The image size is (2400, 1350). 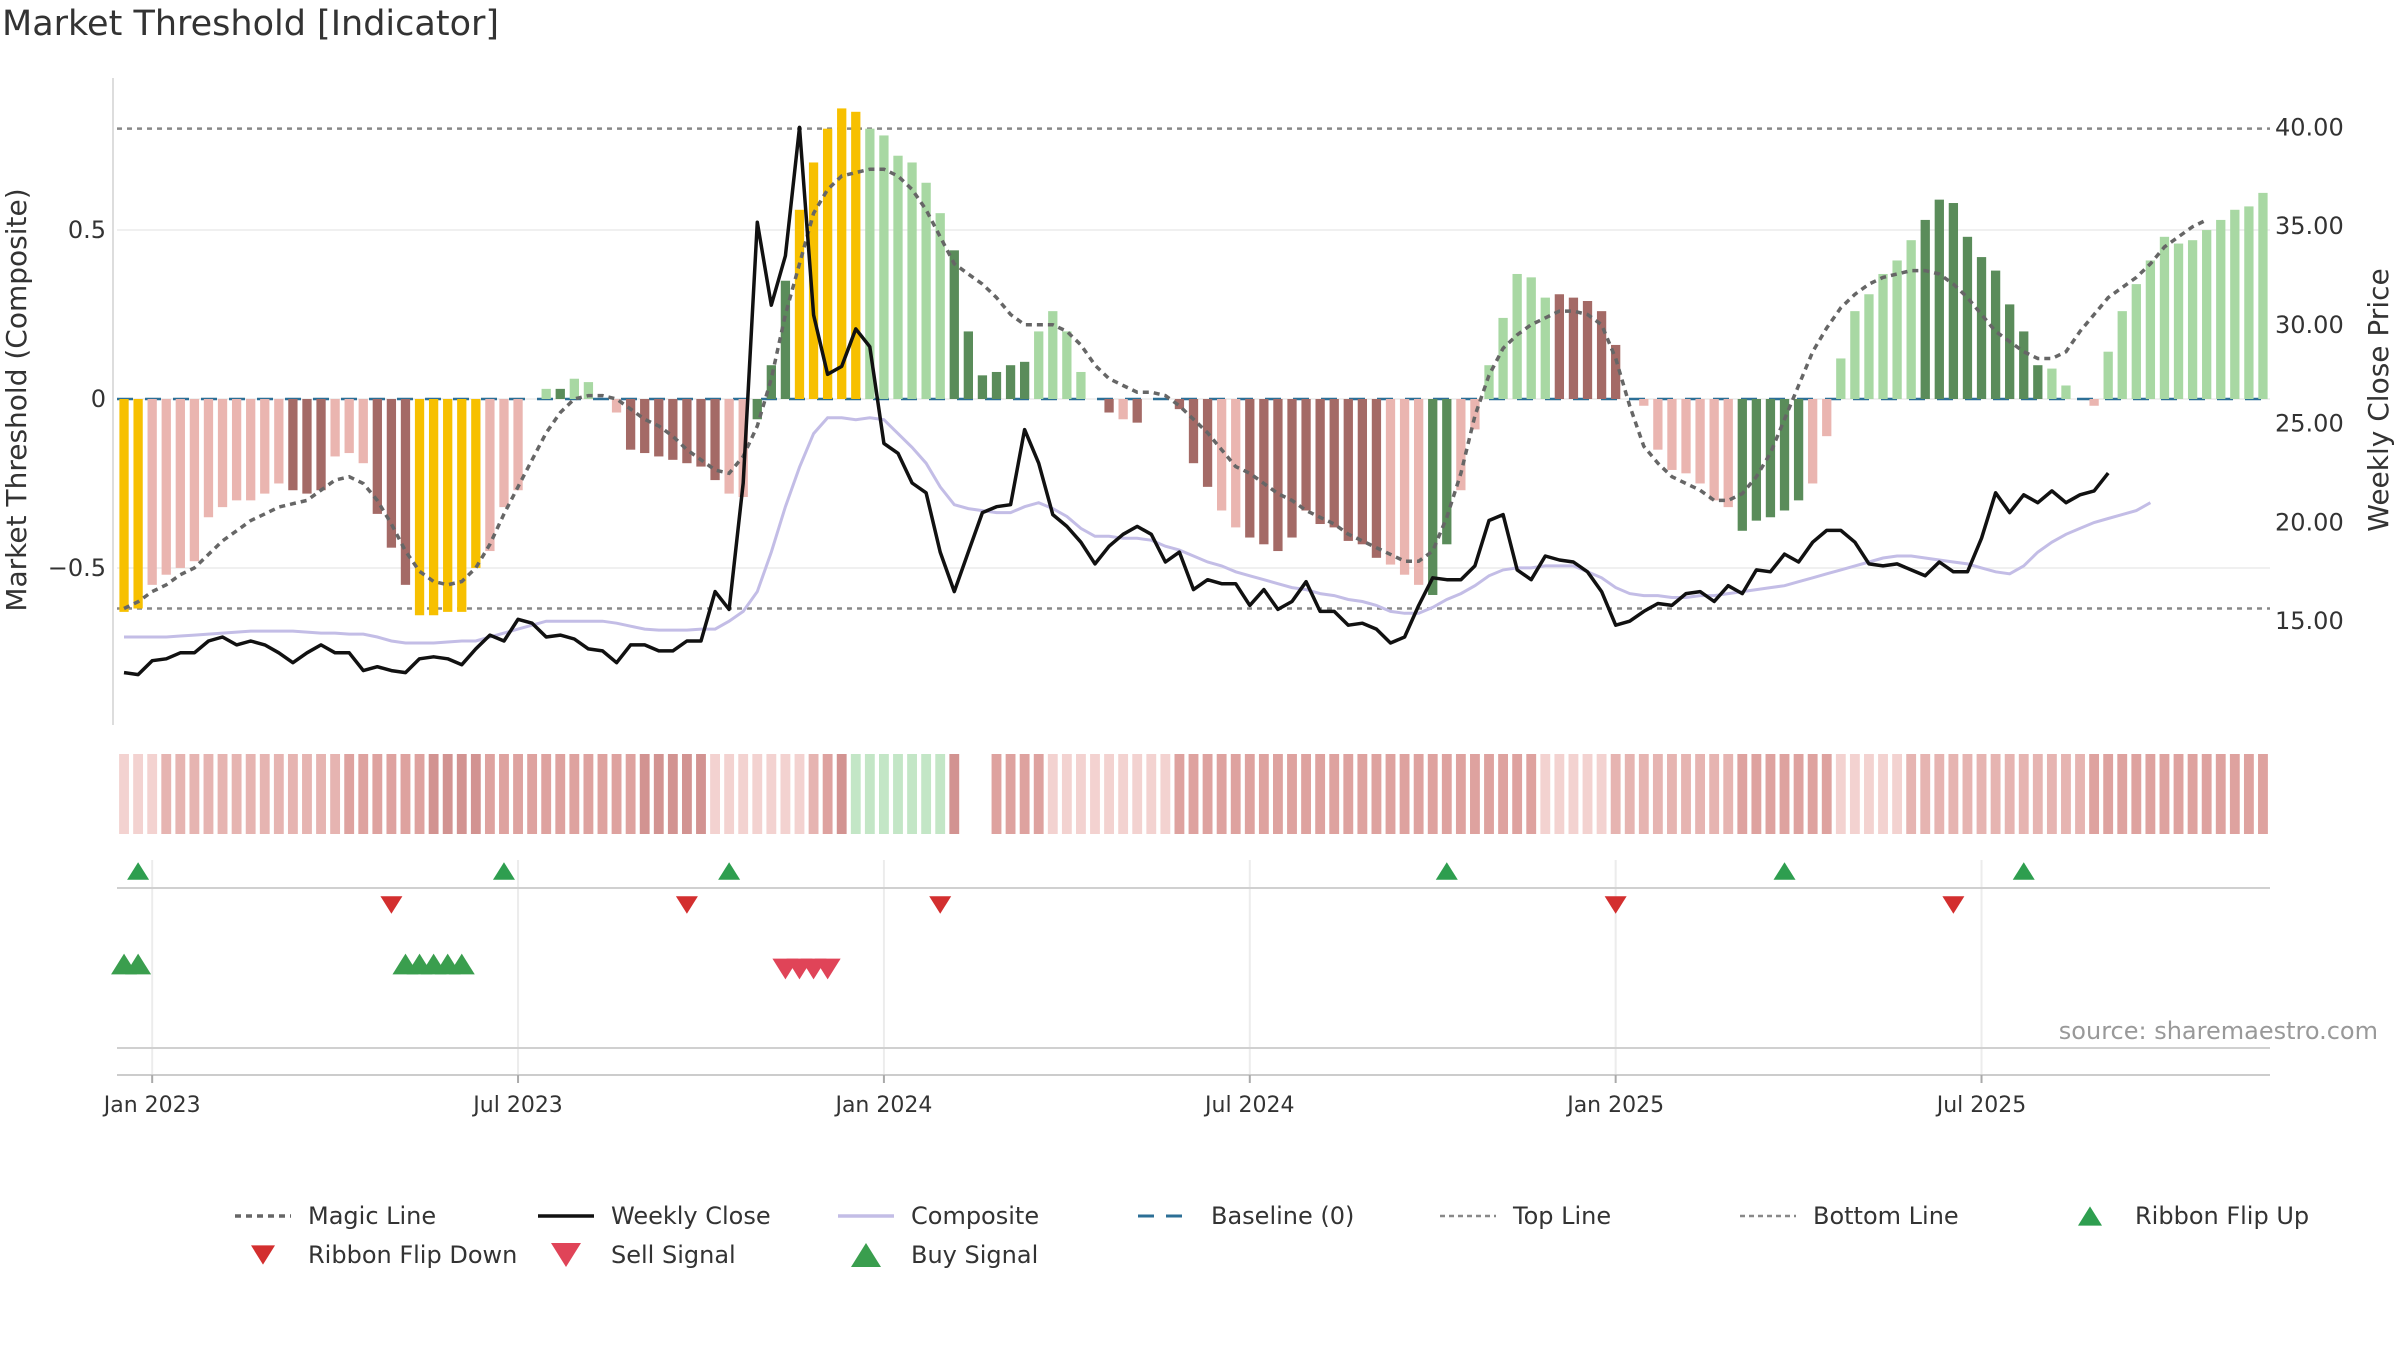 What do you see at coordinates (2309, 522) in the screenshot?
I see `y-right-tick-label: 20.00` at bounding box center [2309, 522].